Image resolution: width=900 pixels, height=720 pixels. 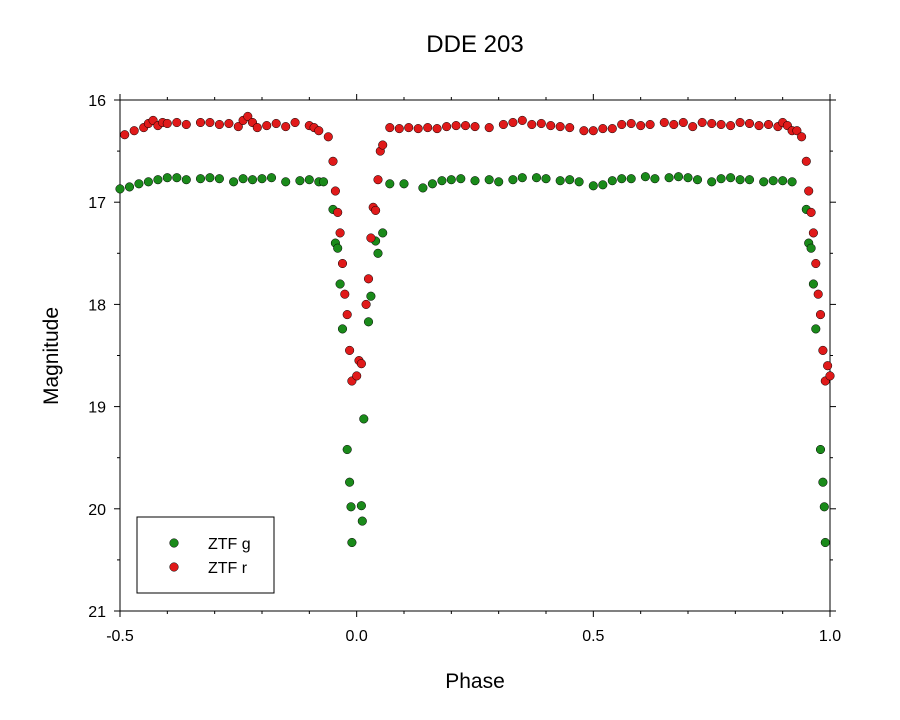 I want to click on x-axis-label: Phase, so click(x=475, y=681).